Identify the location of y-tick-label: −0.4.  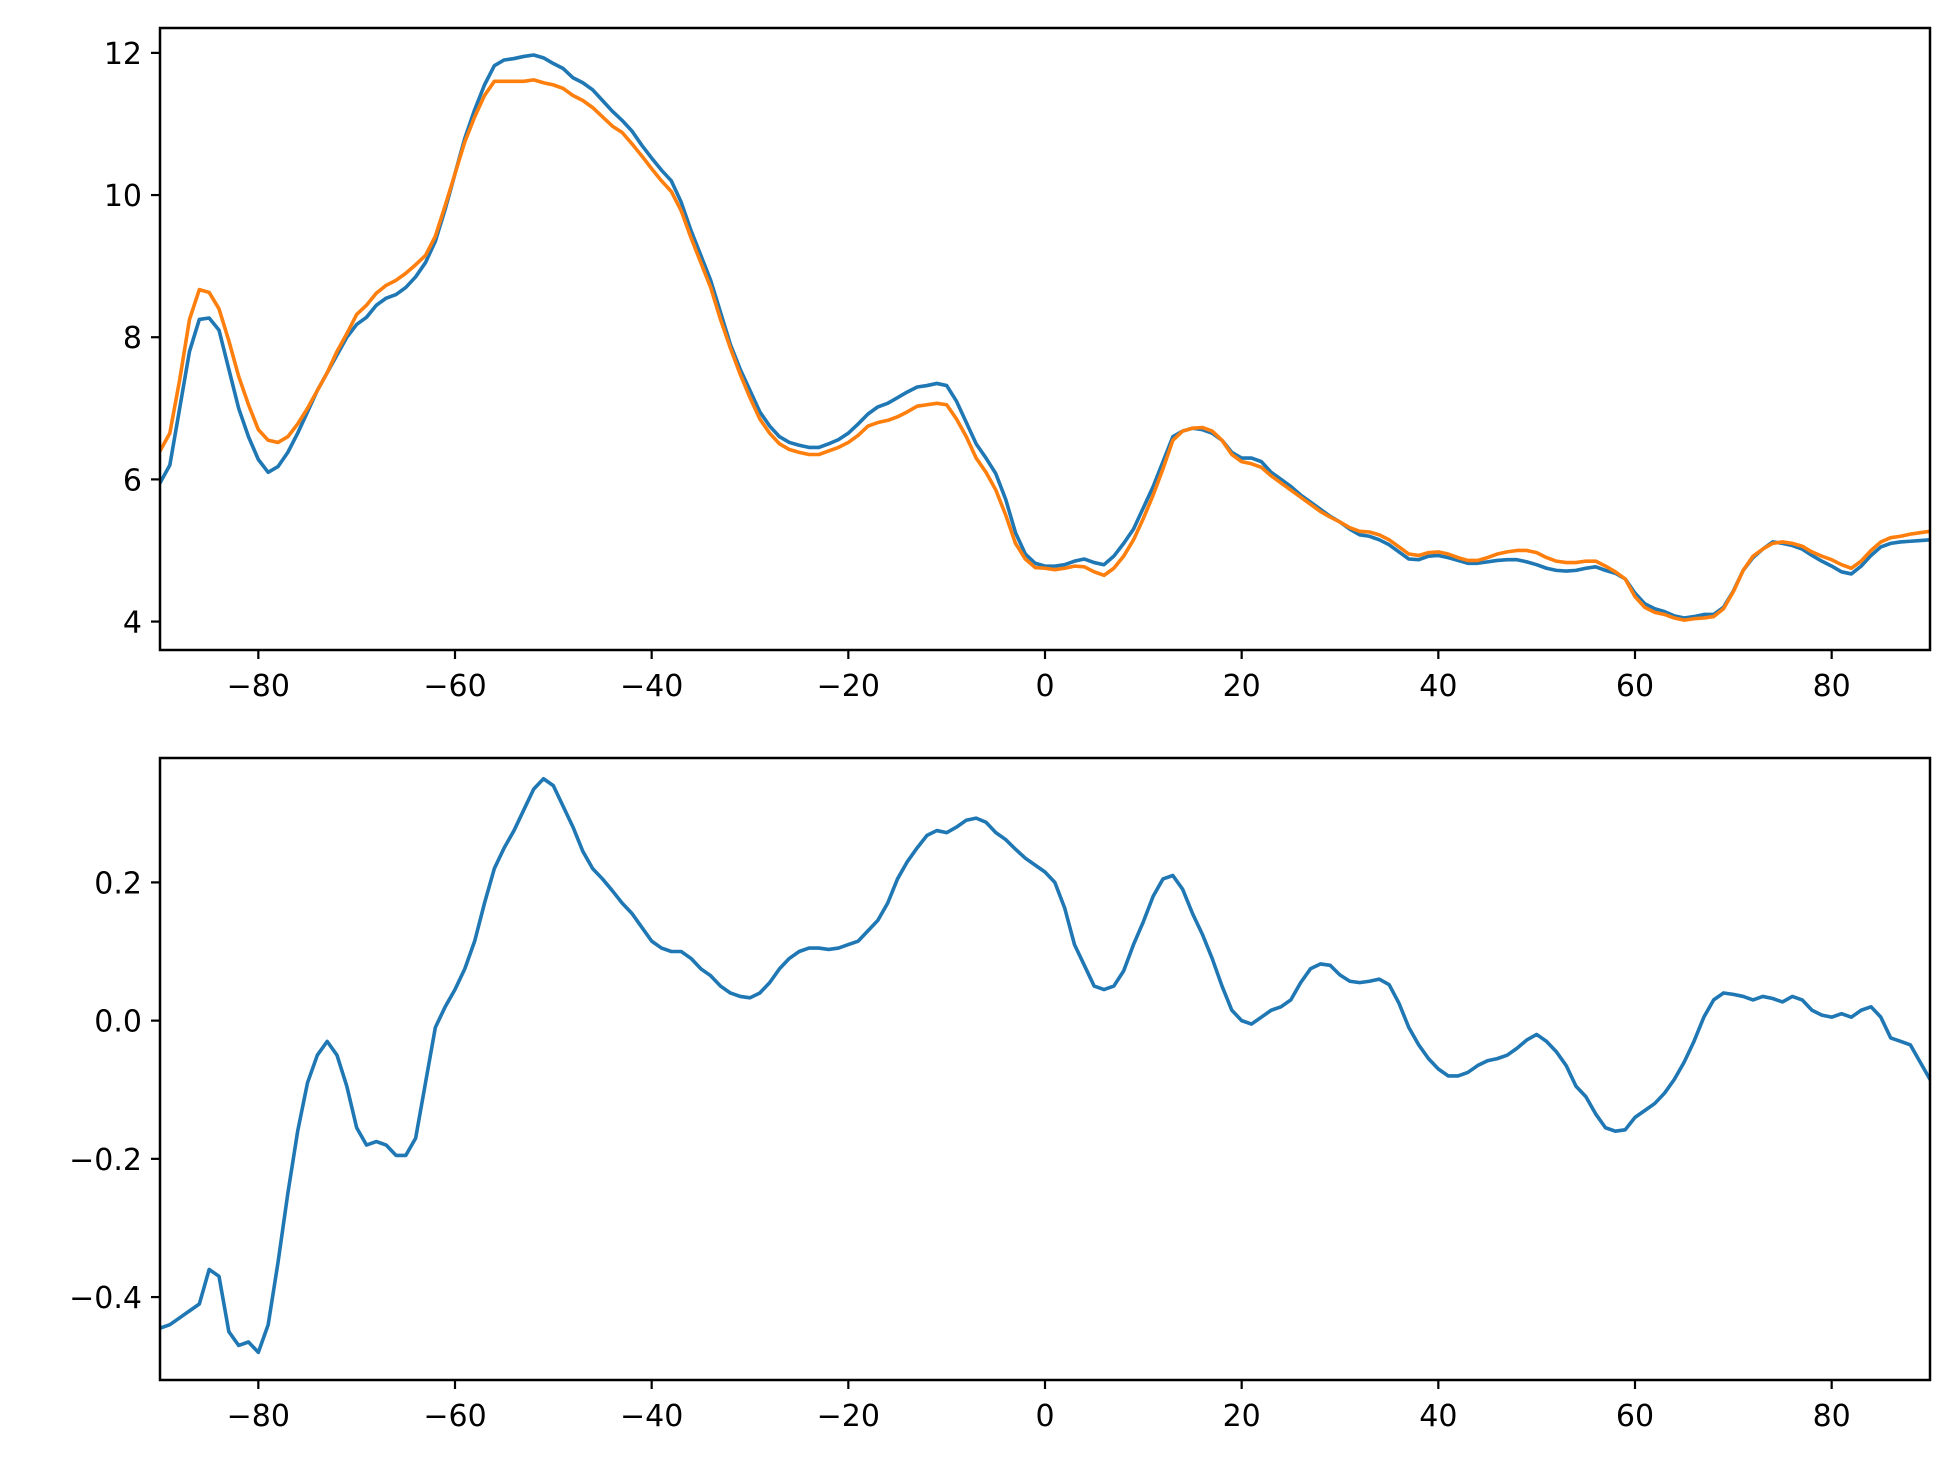
(105, 1298).